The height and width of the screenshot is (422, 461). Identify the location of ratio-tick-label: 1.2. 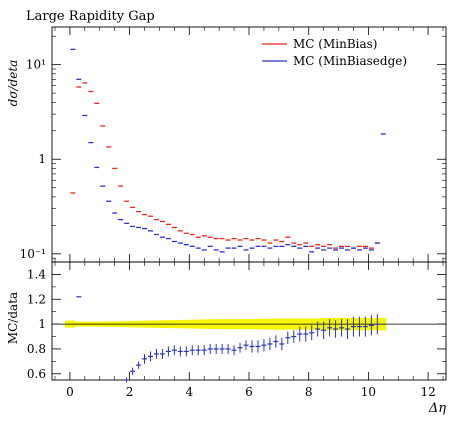
(36, 299).